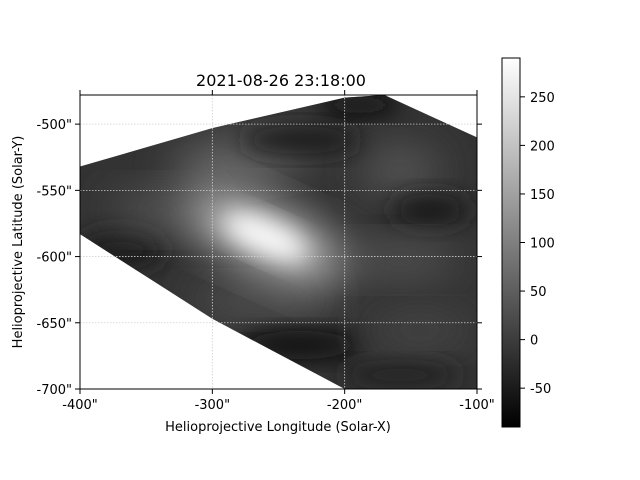 The width and height of the screenshot is (640, 480). What do you see at coordinates (542, 195) in the screenshot?
I see `colorbar-tick-label: 150` at bounding box center [542, 195].